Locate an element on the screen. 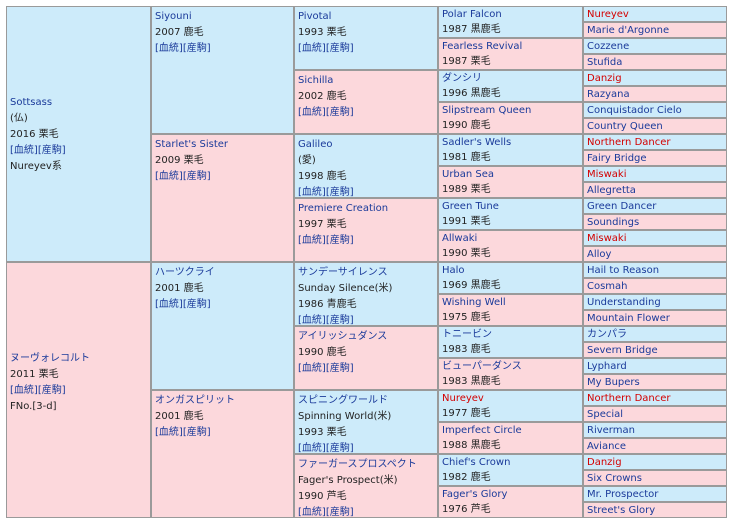 The height and width of the screenshot is (521, 736). horse-name-link: Polar Falcon is located at coordinates (472, 14).